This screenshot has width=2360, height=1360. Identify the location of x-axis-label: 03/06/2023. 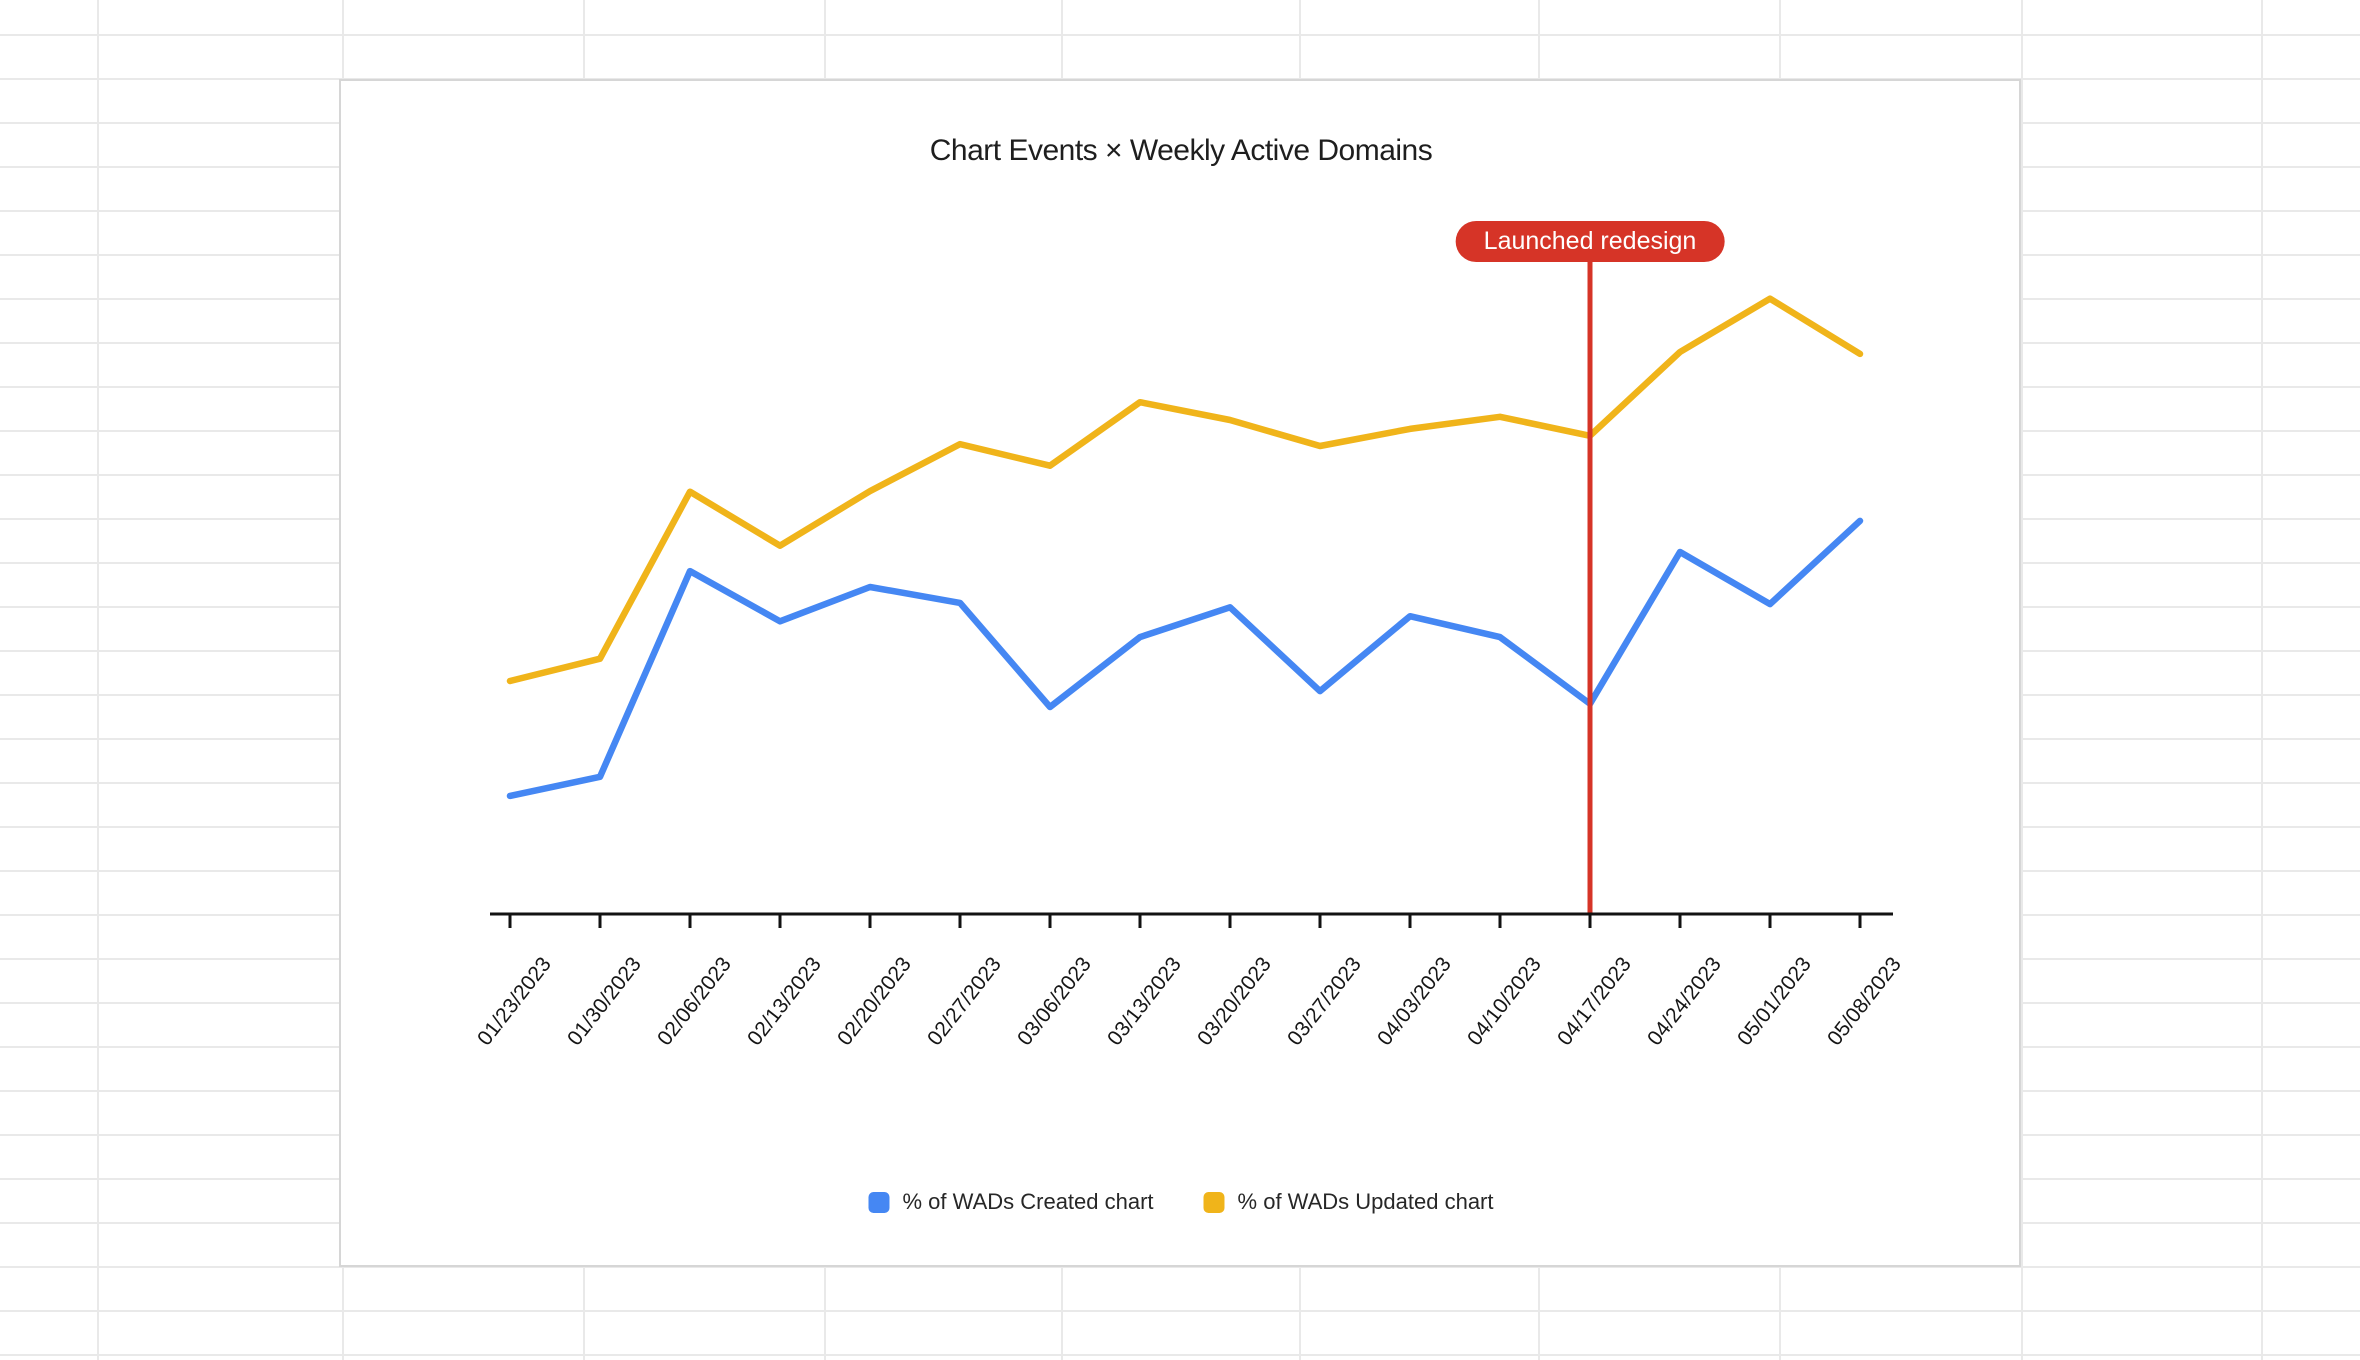
(1054, 1001).